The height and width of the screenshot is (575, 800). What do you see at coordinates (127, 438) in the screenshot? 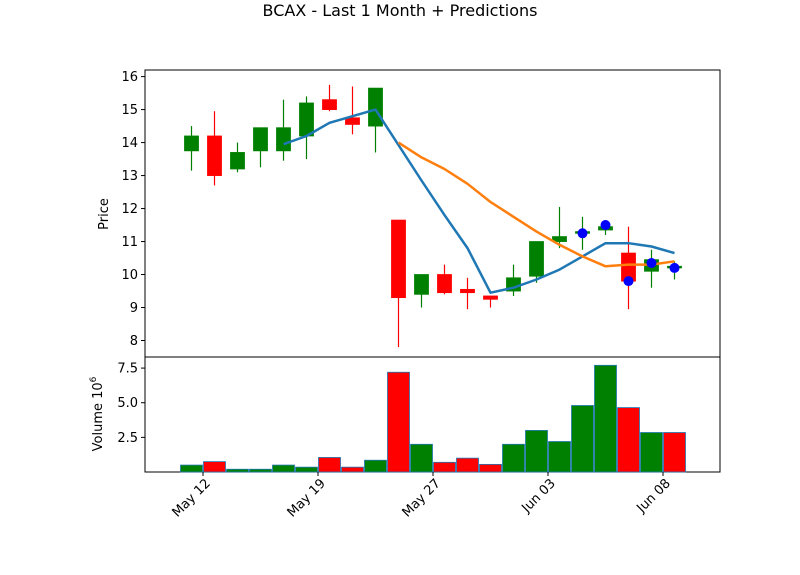
I see `volume-ytick-label: 2.5` at bounding box center [127, 438].